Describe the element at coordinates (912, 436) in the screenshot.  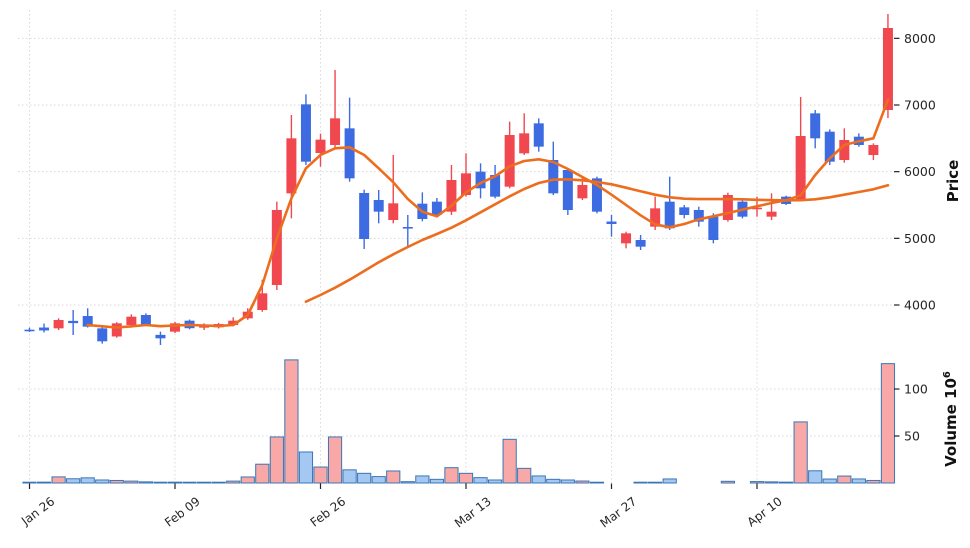
I see `volume-tick-label: 50` at that location.